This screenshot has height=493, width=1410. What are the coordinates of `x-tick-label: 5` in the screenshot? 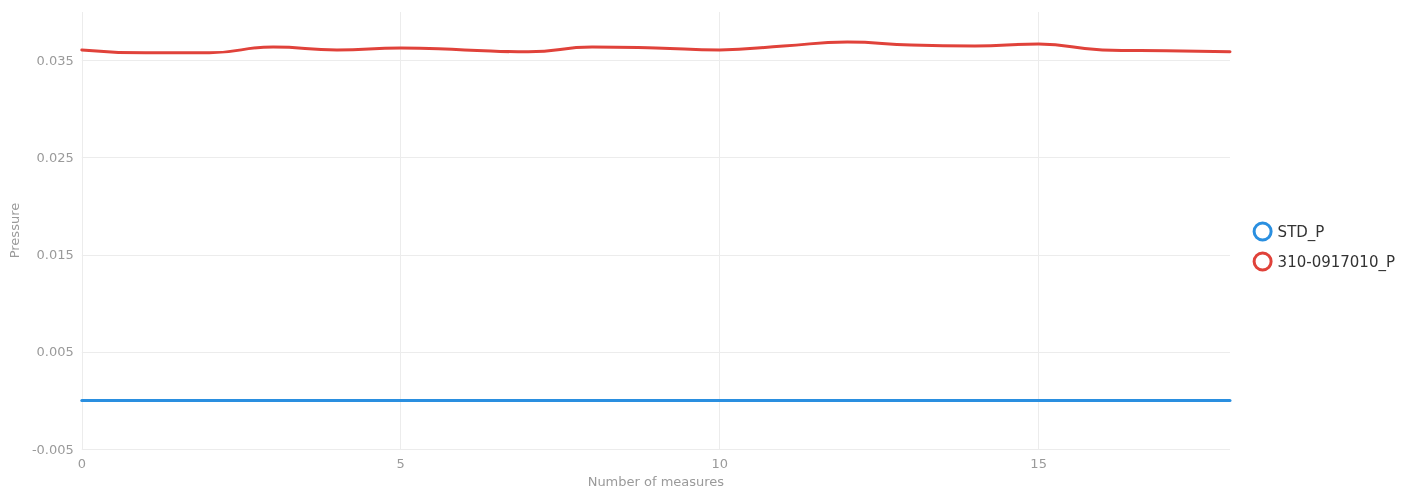 It's located at (400, 464).